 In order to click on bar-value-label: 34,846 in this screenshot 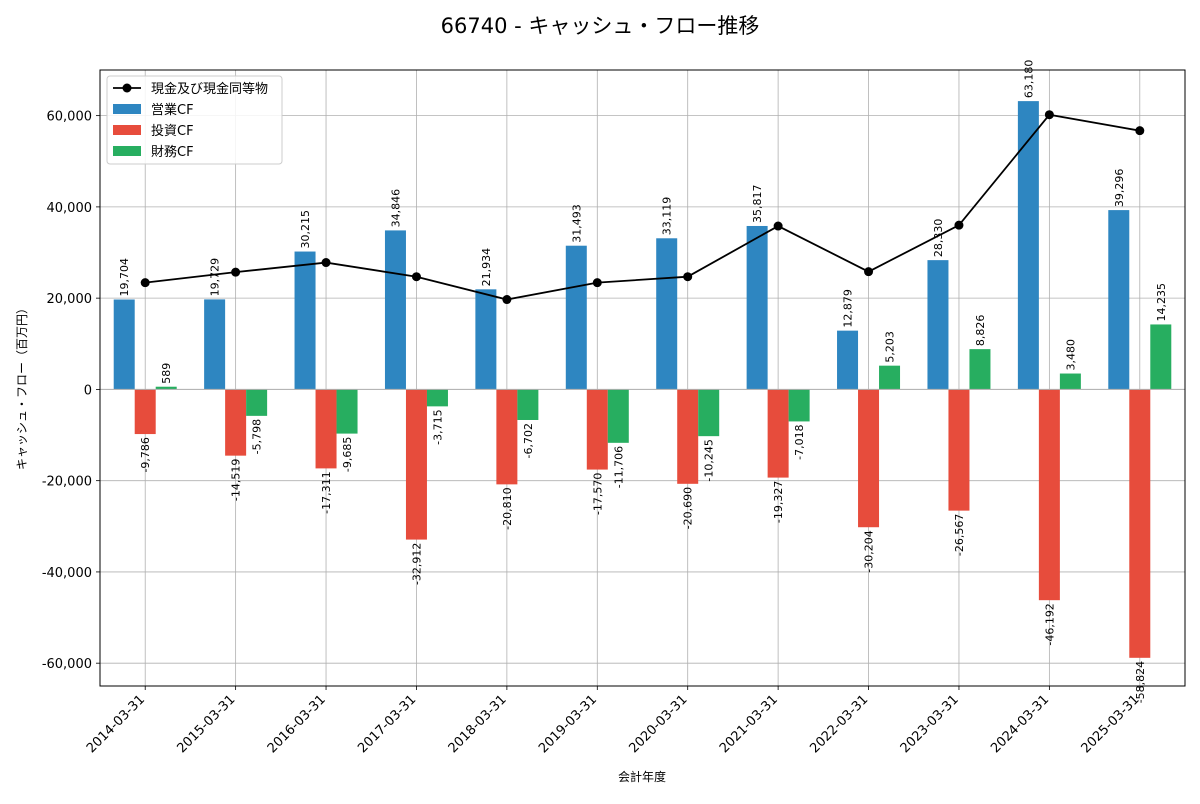, I will do `click(395, 208)`.